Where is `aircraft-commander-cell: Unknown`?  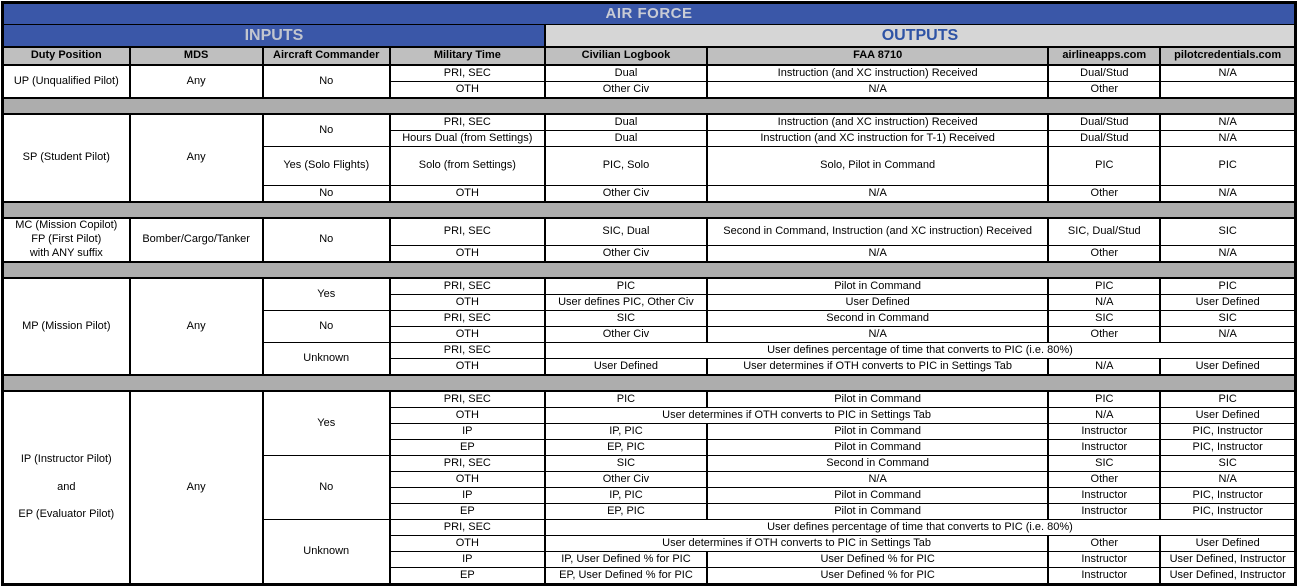
aircraft-commander-cell: Unknown is located at coordinates (326, 359).